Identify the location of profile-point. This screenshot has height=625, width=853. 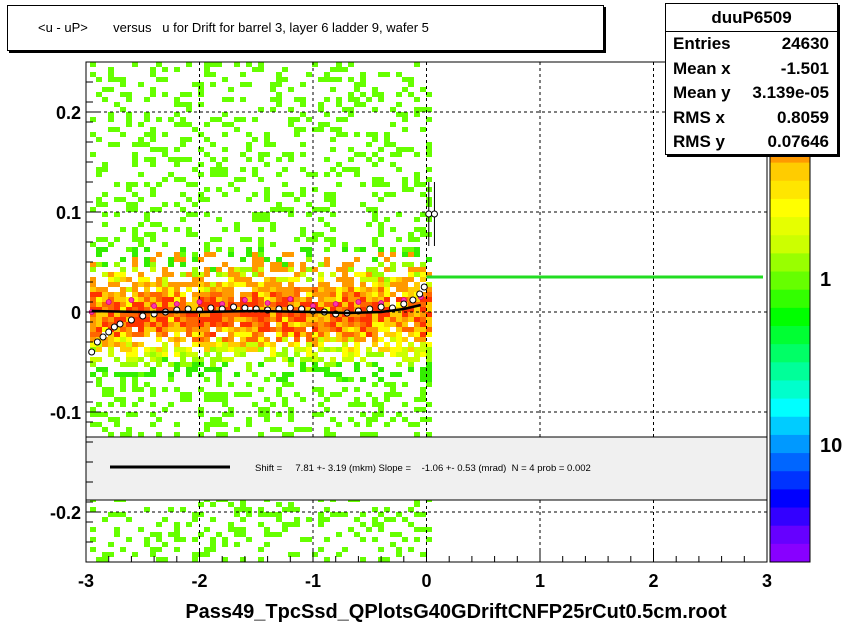
(109, 332).